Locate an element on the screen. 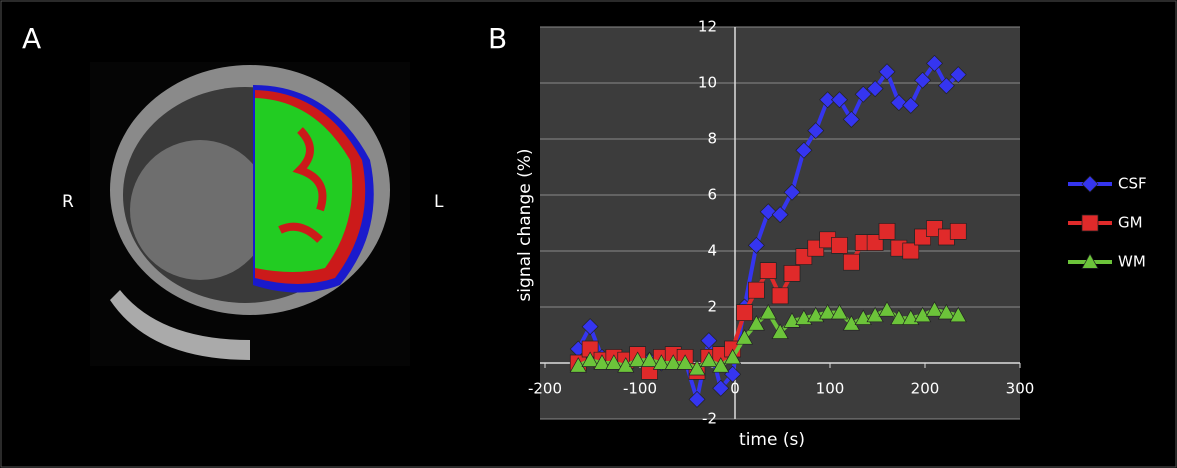 This screenshot has height=468, width=1177. x-tick-label: -200 is located at coordinates (545, 389).